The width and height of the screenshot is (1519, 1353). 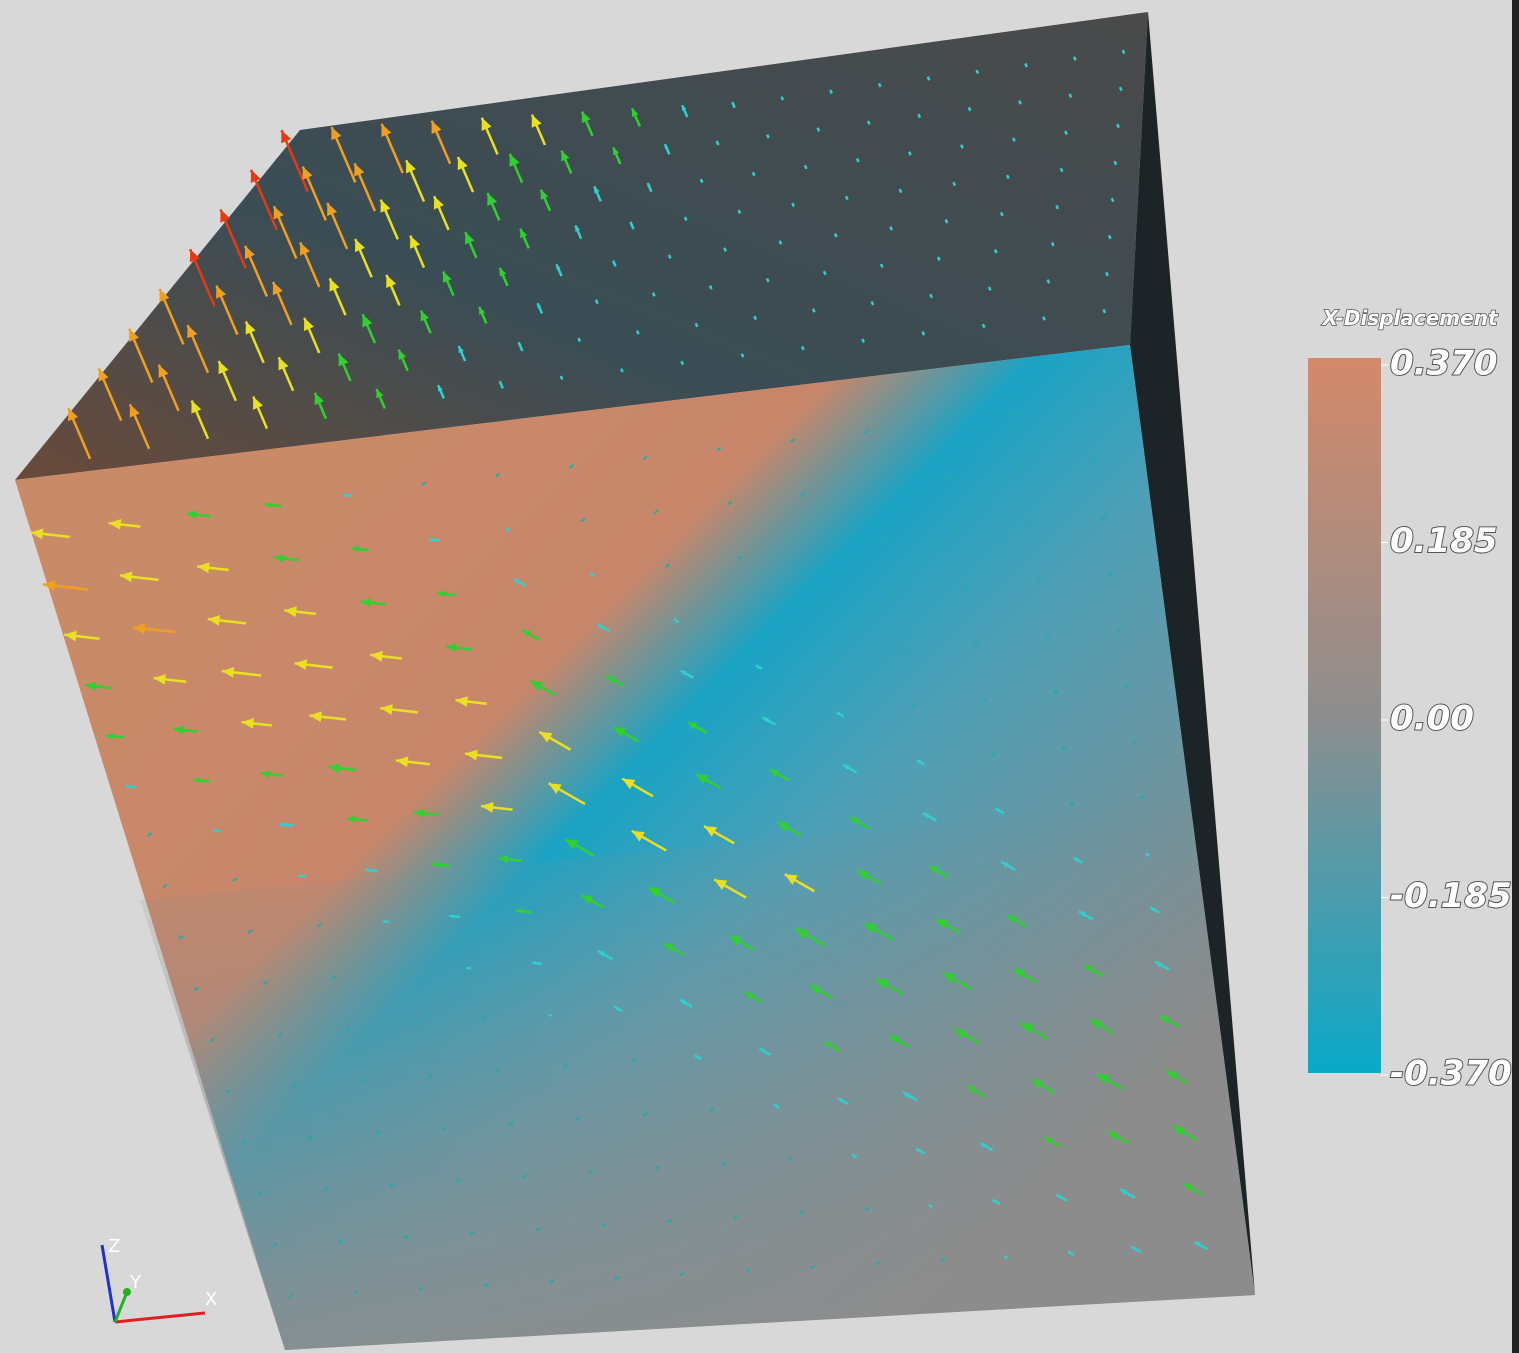 I want to click on tick-label: -0.370, so click(x=1451, y=1074).